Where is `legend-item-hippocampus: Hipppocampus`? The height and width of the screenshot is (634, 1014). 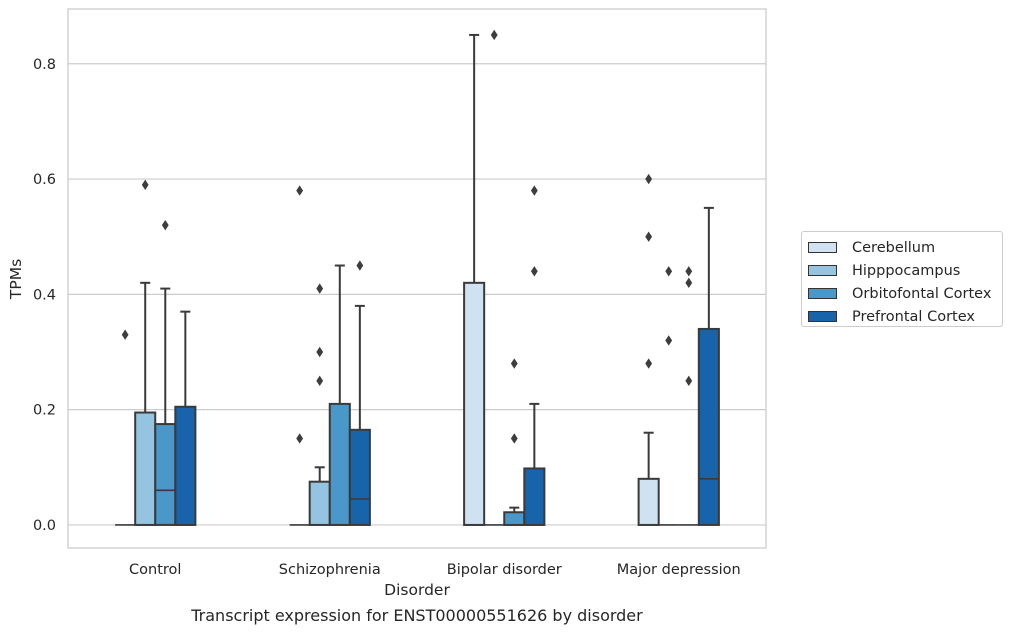 legend-item-hippocampus: Hipppocampus is located at coordinates (905, 270).